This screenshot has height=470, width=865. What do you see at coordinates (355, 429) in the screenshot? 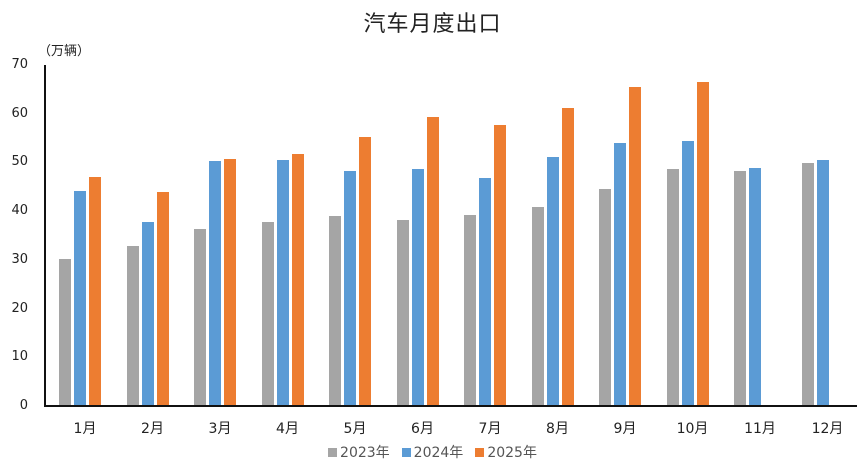
I see `x-tick-label: 5月` at bounding box center [355, 429].